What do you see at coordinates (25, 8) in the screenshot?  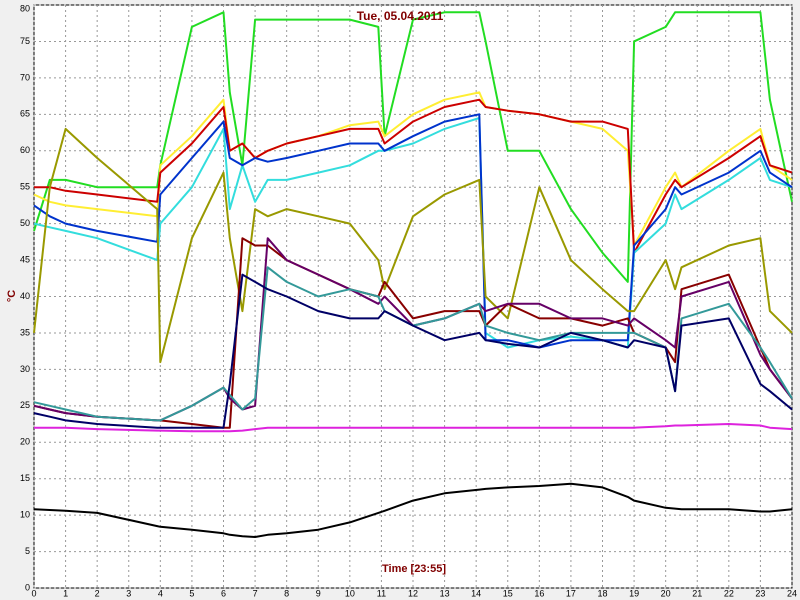 I see `y-tick-label: 80` at bounding box center [25, 8].